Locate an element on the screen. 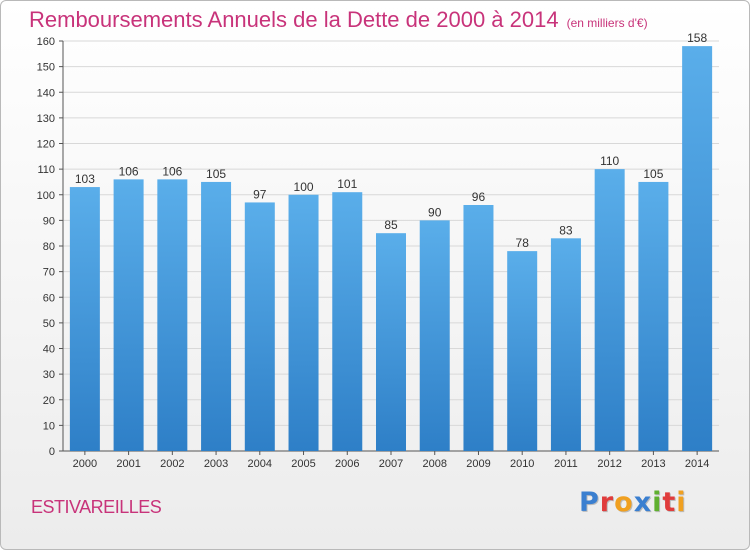 The height and width of the screenshot is (550, 750). x-tick-label-2002: 2002 is located at coordinates (172, 464).